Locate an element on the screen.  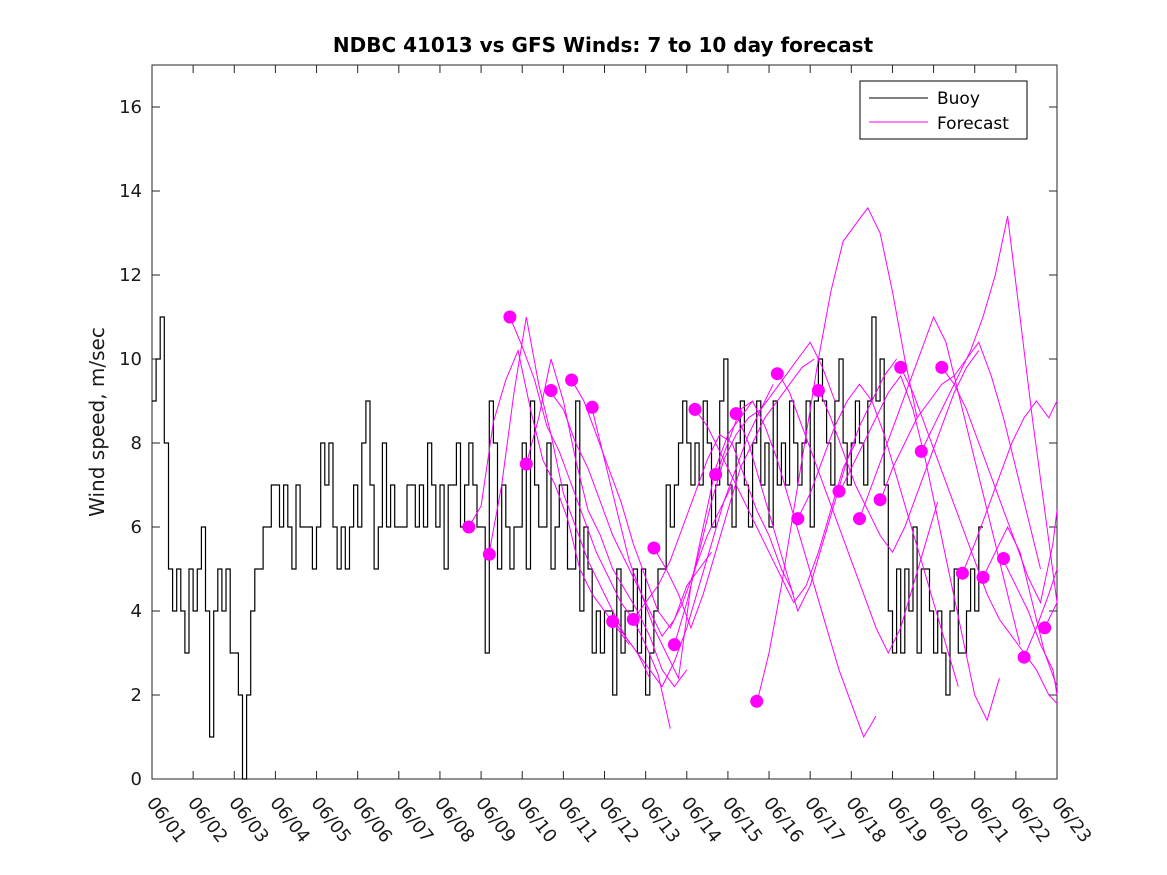
y-tick-label: 0 is located at coordinates (136, 779).